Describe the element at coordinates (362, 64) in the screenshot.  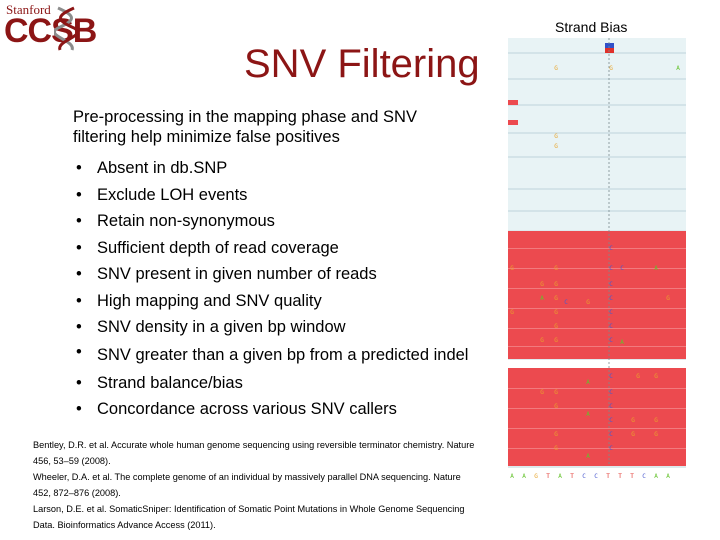
I see `page-title: SNV Filtering` at that location.